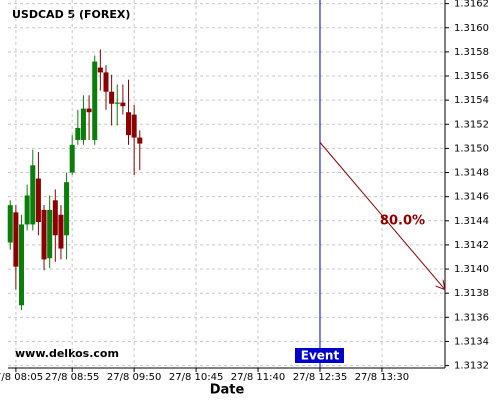 The image size is (500, 400). What do you see at coordinates (471, 293) in the screenshot?
I see `y-tick-label: 1.3138` at bounding box center [471, 293].